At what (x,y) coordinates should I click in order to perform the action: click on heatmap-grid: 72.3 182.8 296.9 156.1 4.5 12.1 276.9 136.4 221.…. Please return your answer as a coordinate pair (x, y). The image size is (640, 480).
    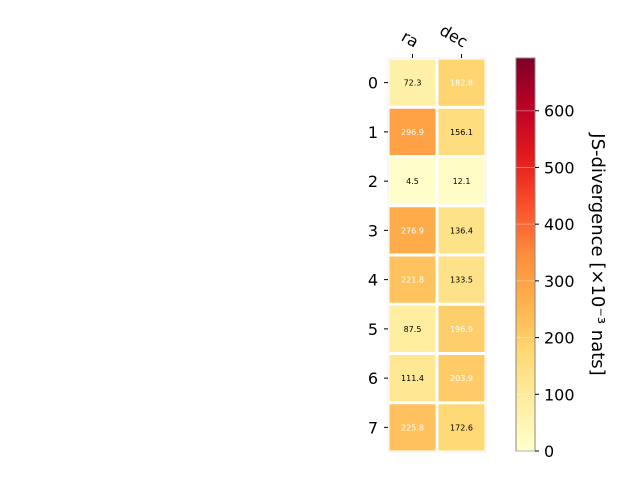
    Looking at the image, I should click on (437, 255).